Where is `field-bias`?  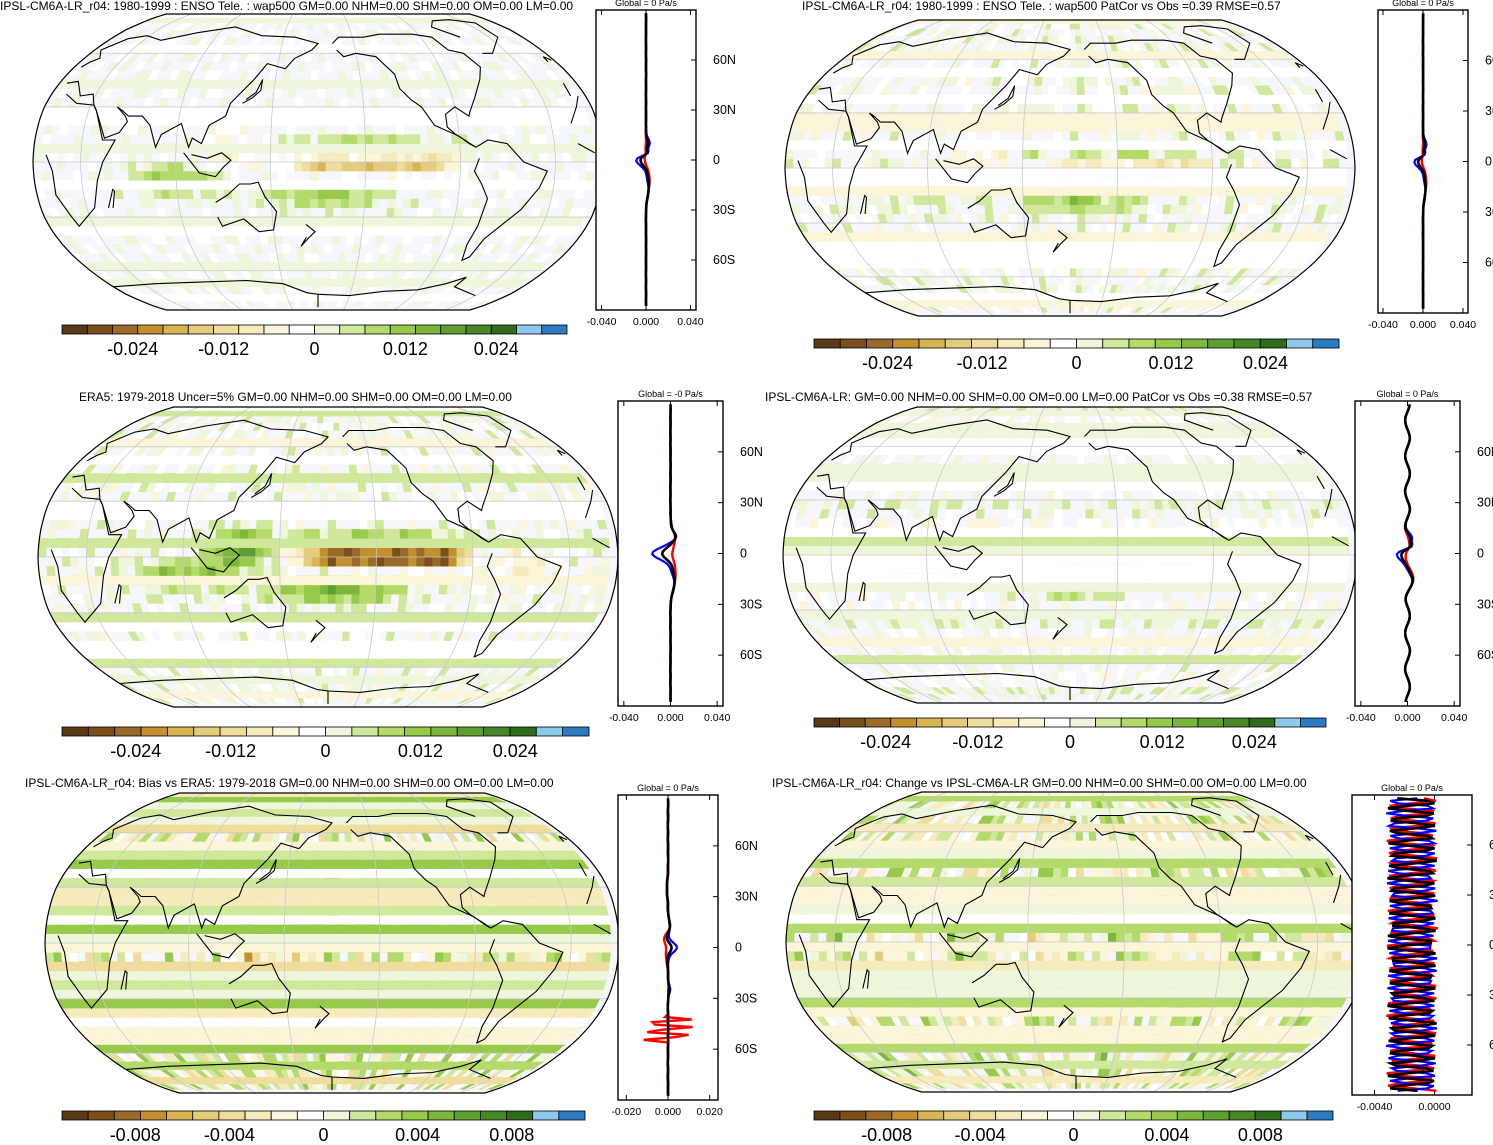 field-bias is located at coordinates (328, 941).